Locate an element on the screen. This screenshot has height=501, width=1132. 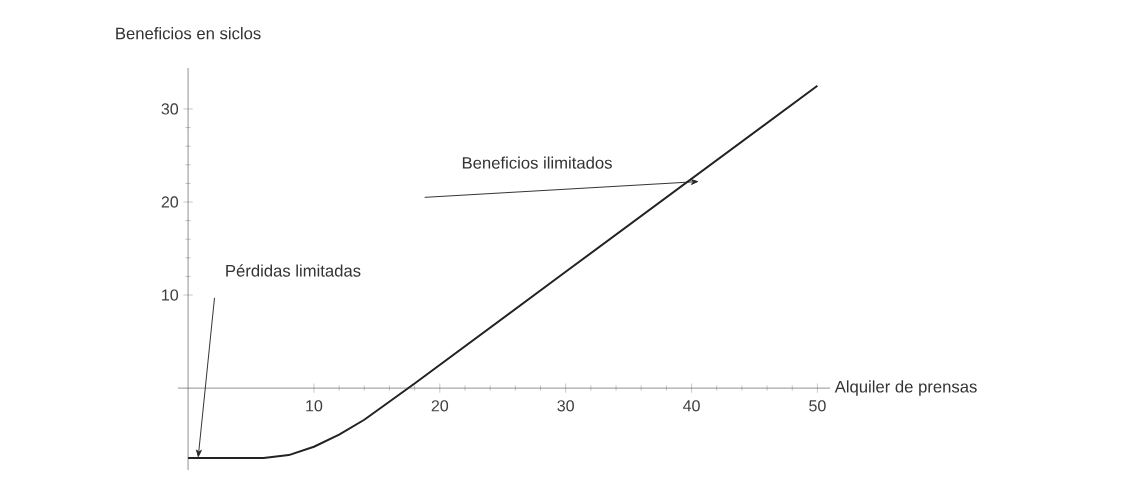
y-tick-label: 10 is located at coordinates (170, 295).